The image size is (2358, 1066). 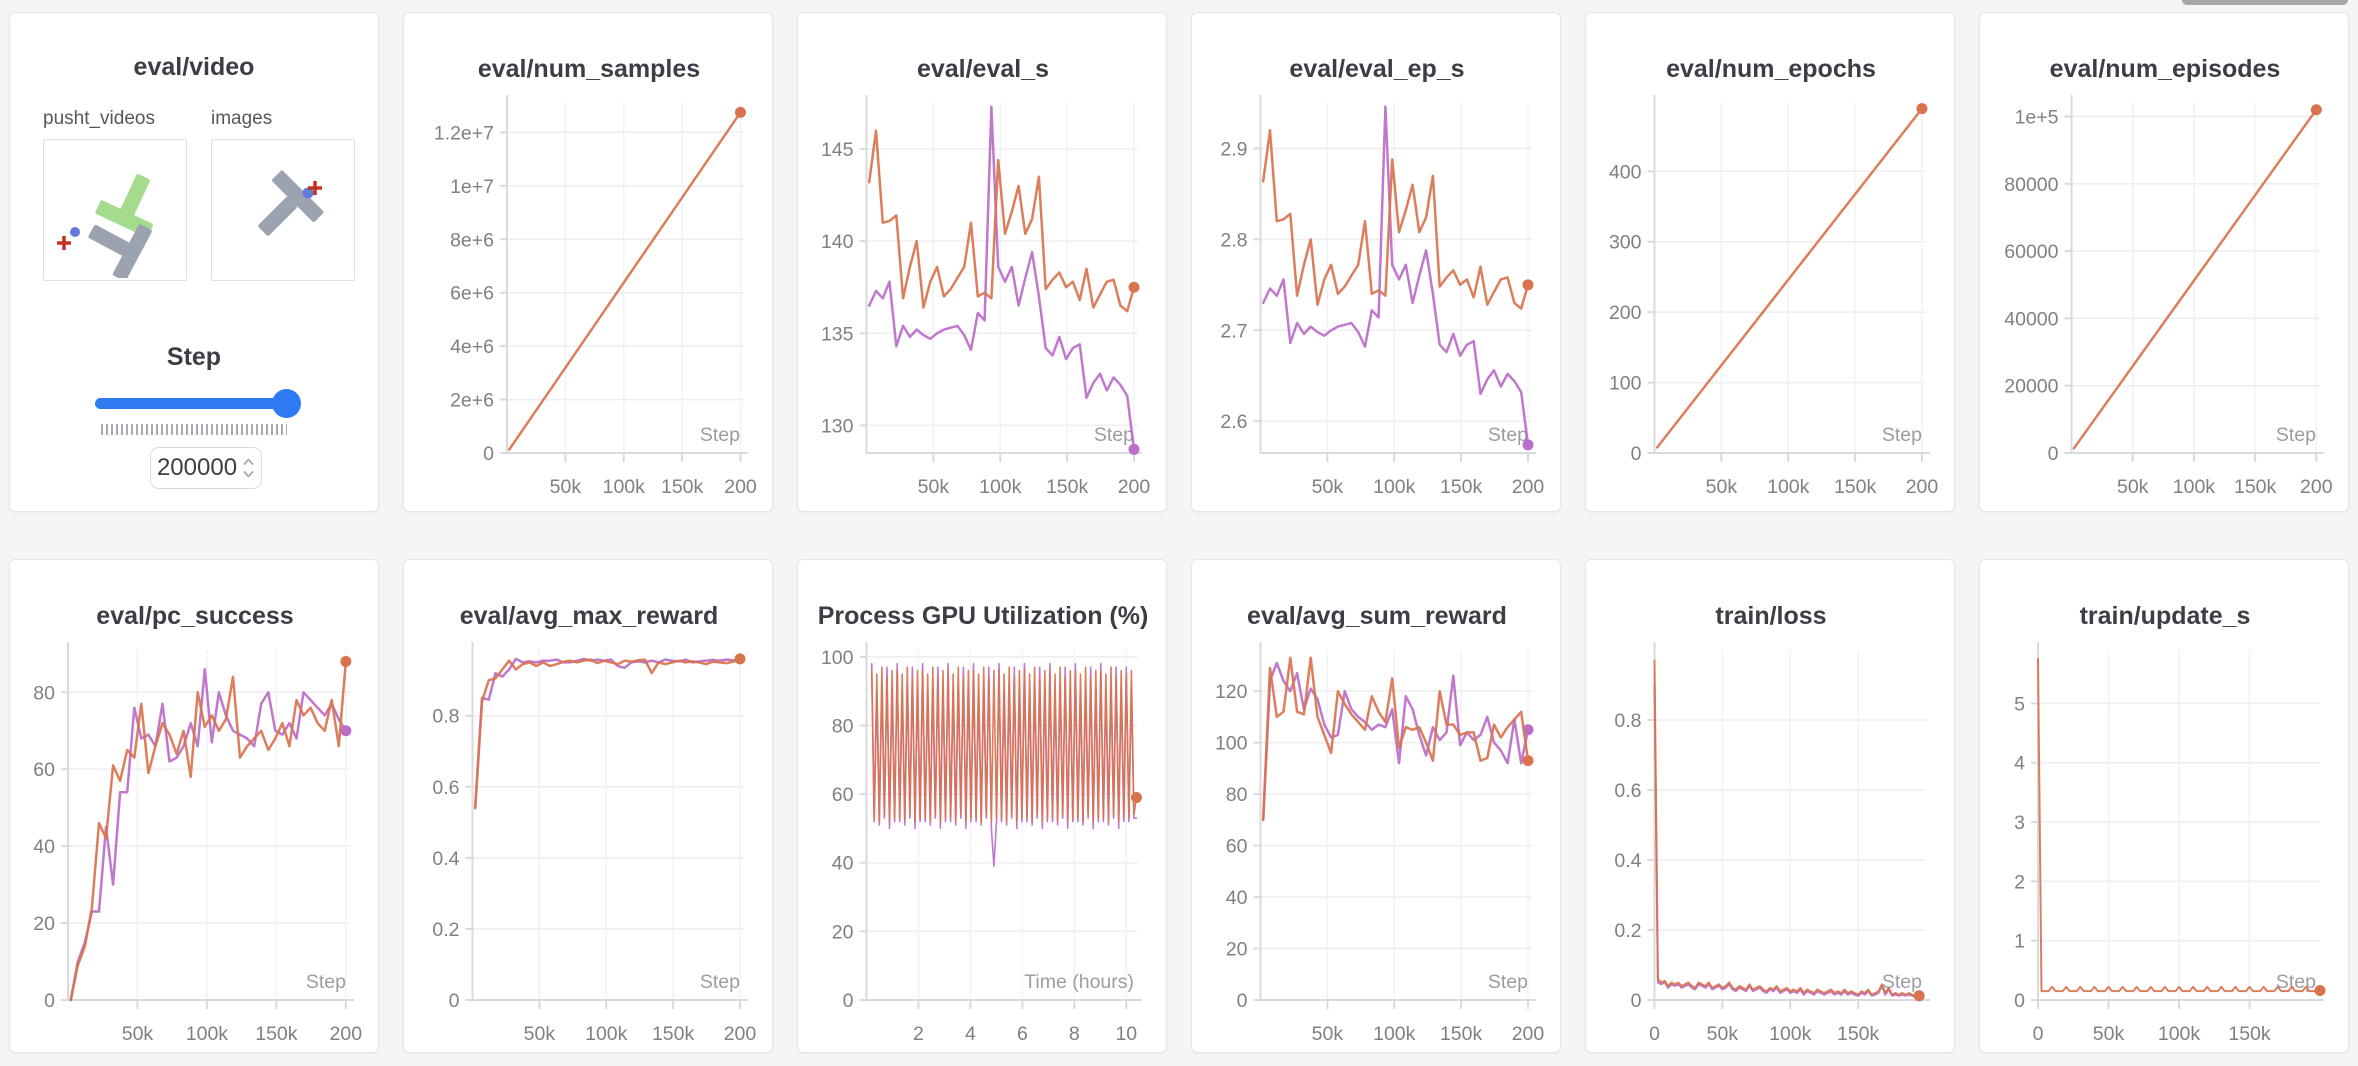 What do you see at coordinates (1627, 791) in the screenshot?
I see `y-tick-label: 0.6` at bounding box center [1627, 791].